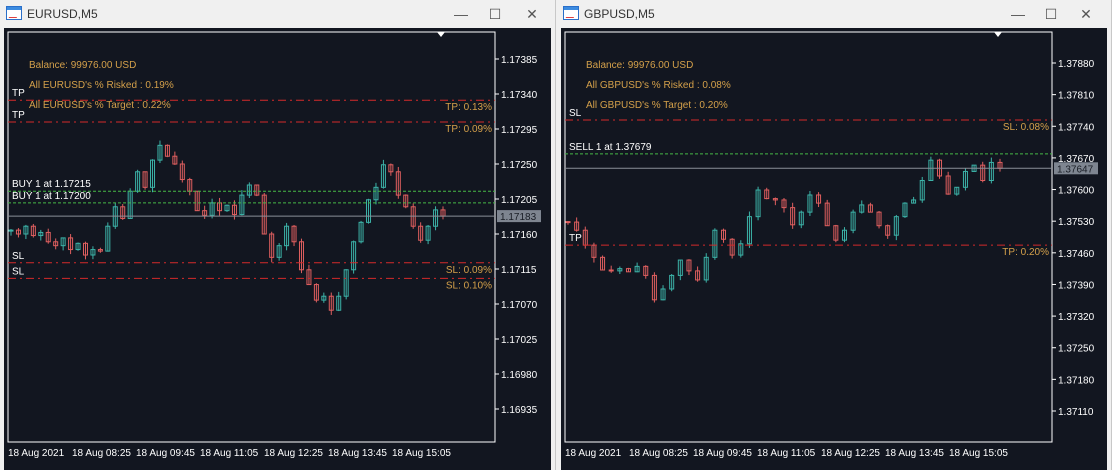 The width and height of the screenshot is (1112, 470). I want to click on sl-percent-label: SL: 0.08%, so click(1026, 127).